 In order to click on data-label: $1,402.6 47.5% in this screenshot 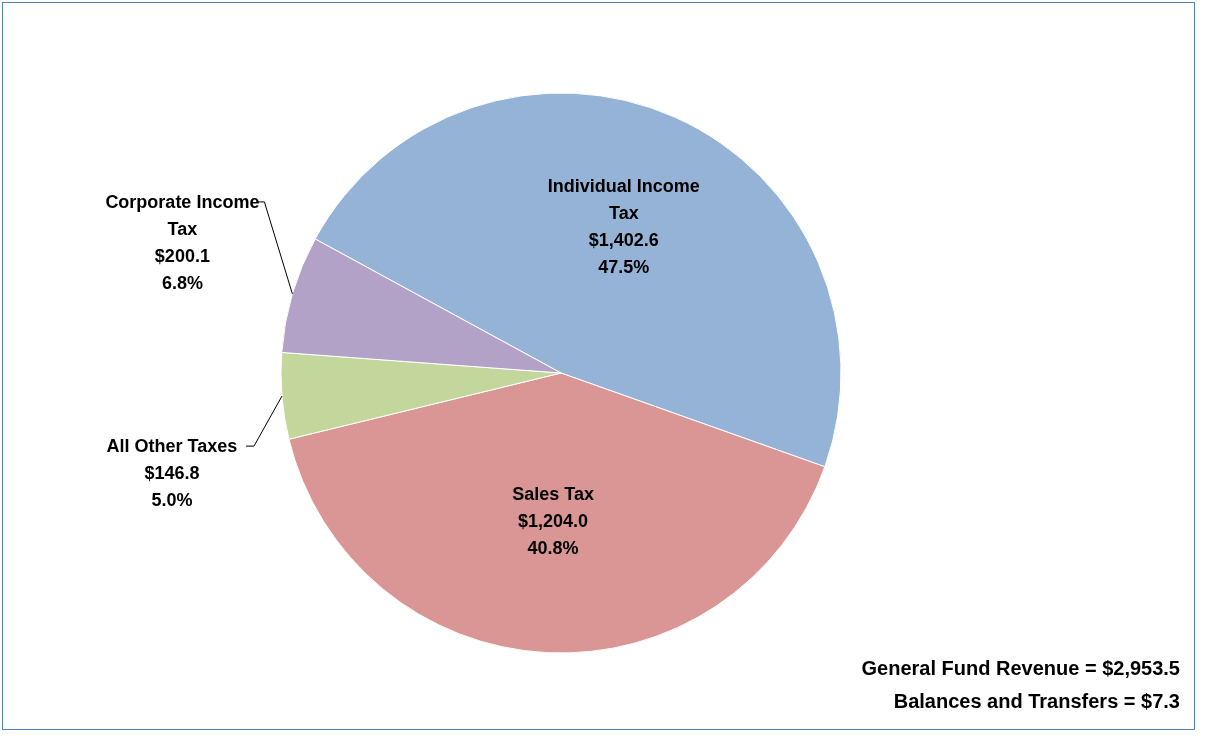, I will do `click(623, 253)`.